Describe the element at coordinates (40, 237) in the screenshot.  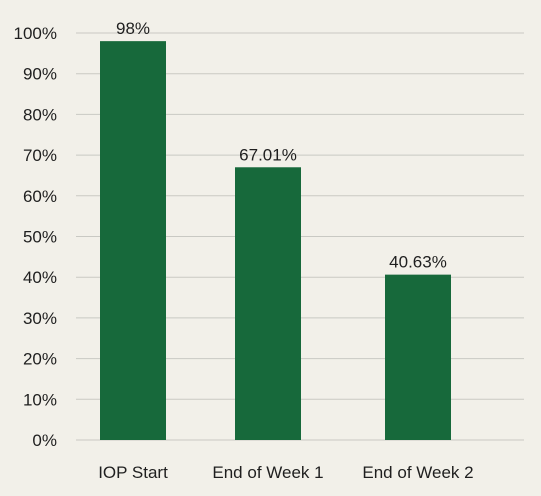
I see `y-tick-label: 50%` at that location.